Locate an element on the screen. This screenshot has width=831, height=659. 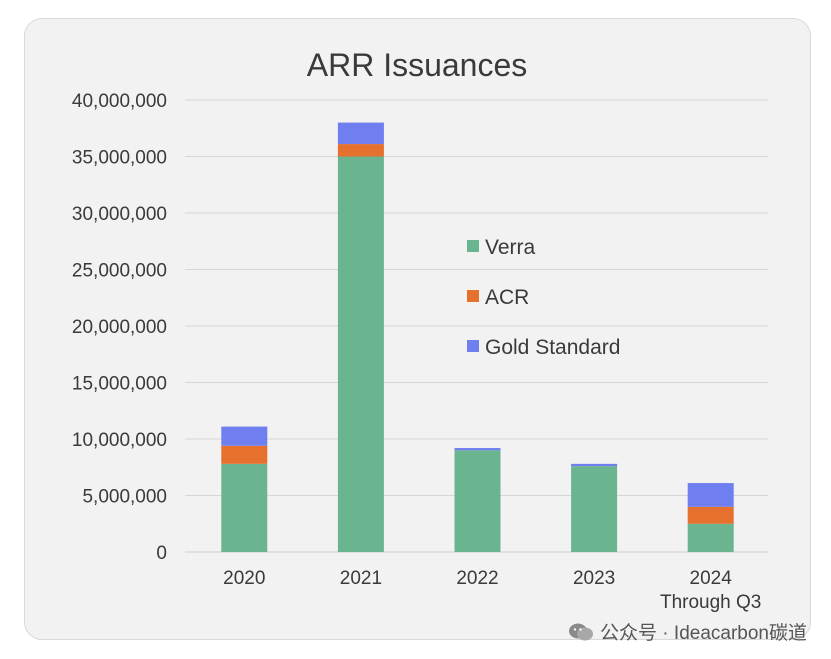
y-tick-label: 20,000,000 is located at coordinates (119, 327).